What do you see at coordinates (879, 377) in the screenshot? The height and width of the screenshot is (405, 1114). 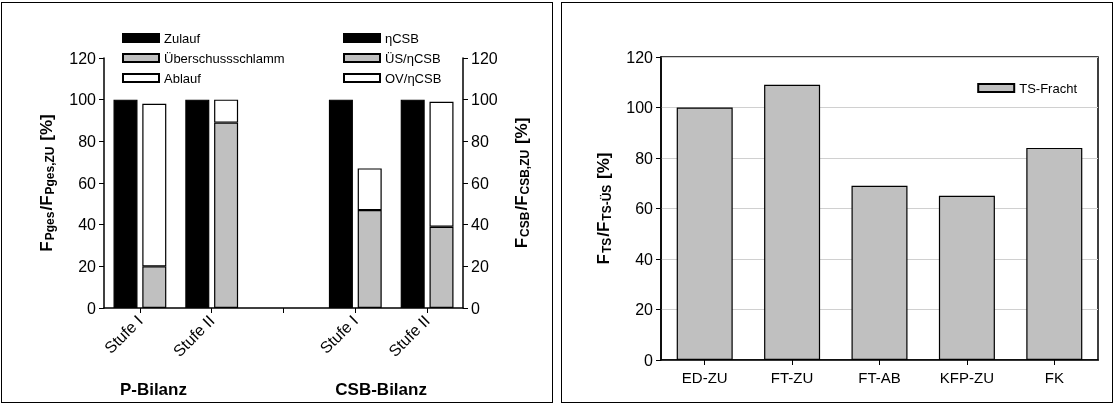 I see `x-tick-label: FT-AB` at bounding box center [879, 377].